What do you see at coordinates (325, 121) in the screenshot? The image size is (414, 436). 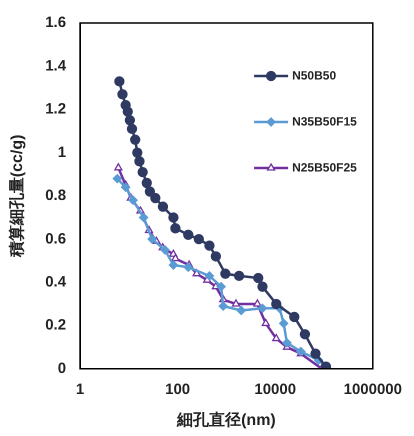 I see `legend-label: N35B50F15` at bounding box center [325, 121].